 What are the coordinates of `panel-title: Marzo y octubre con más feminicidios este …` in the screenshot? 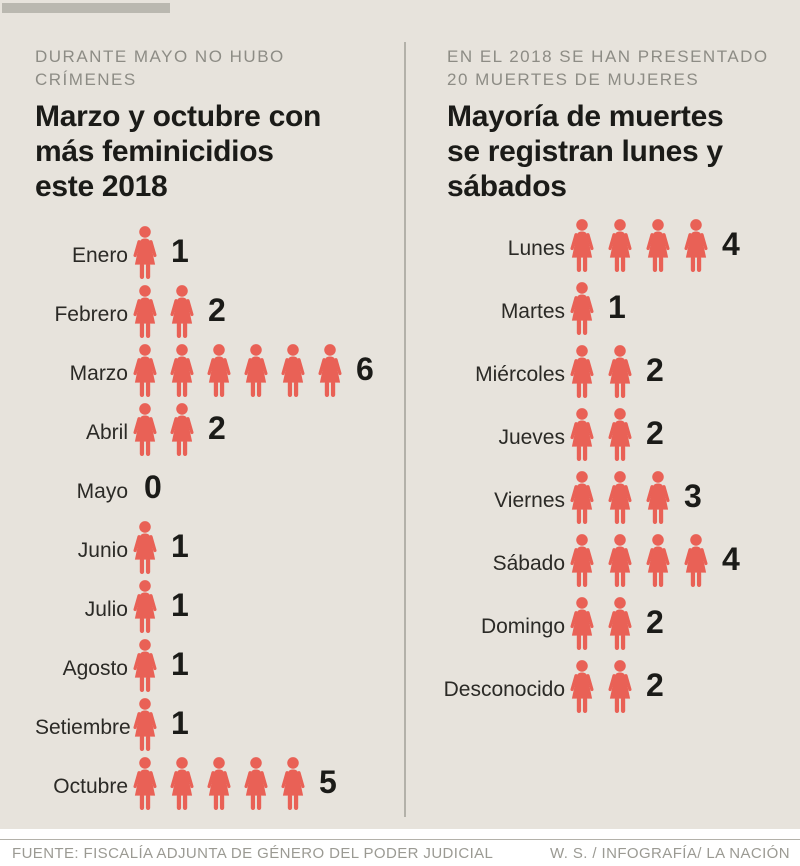 It's located at (178, 151).